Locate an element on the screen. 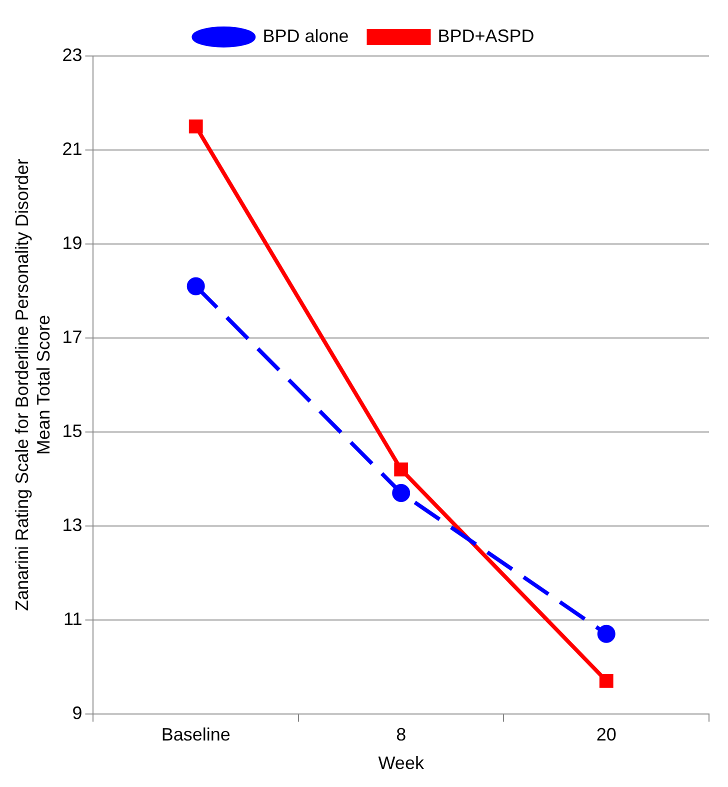 The width and height of the screenshot is (728, 787). y-tick-label: 9 is located at coordinates (77, 712).